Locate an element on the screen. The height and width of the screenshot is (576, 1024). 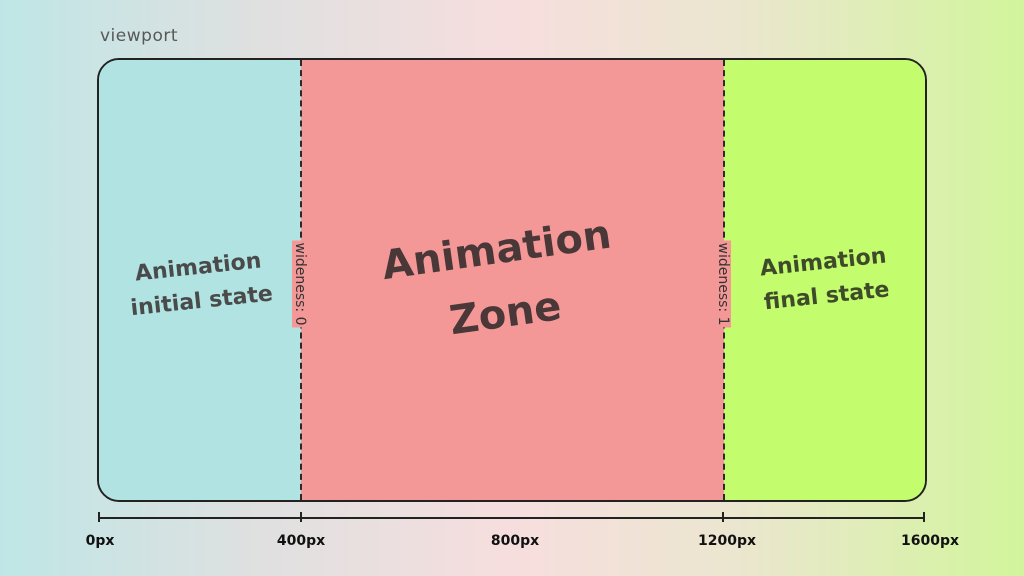
axis-tick-label: 400px is located at coordinates (301, 541).